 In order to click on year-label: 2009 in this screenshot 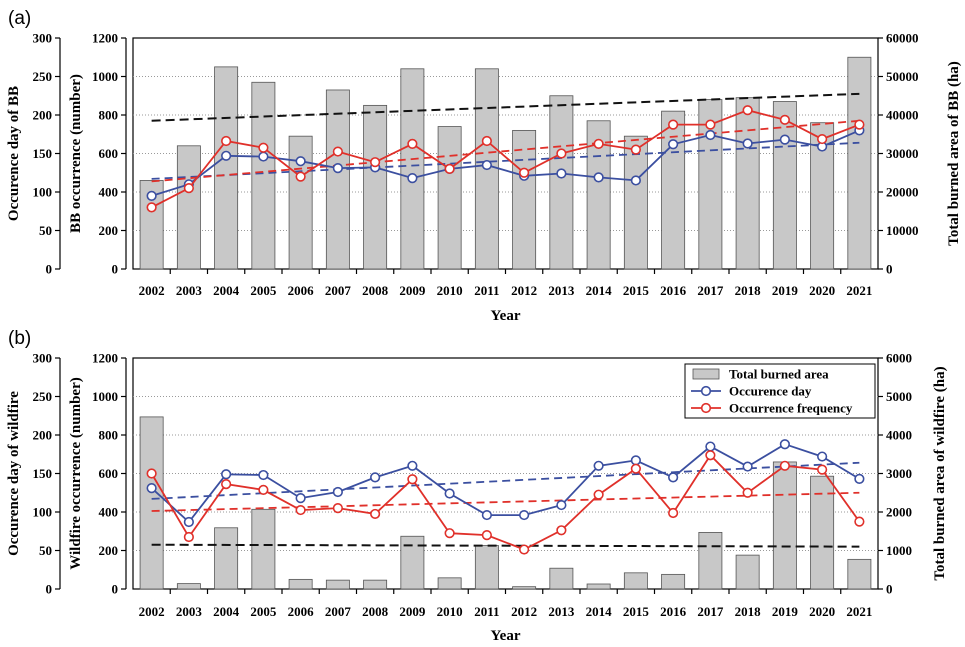, I will do `click(412, 611)`.